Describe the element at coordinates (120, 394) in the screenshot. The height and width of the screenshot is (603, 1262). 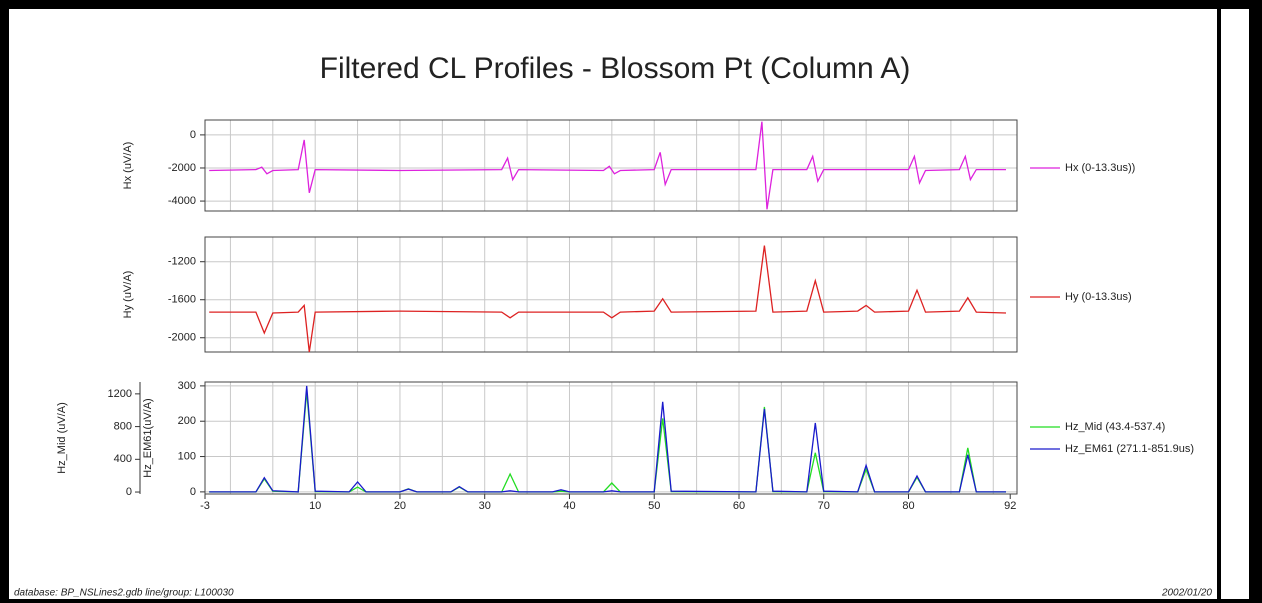
I see `y2-tick-label: 1200` at that location.